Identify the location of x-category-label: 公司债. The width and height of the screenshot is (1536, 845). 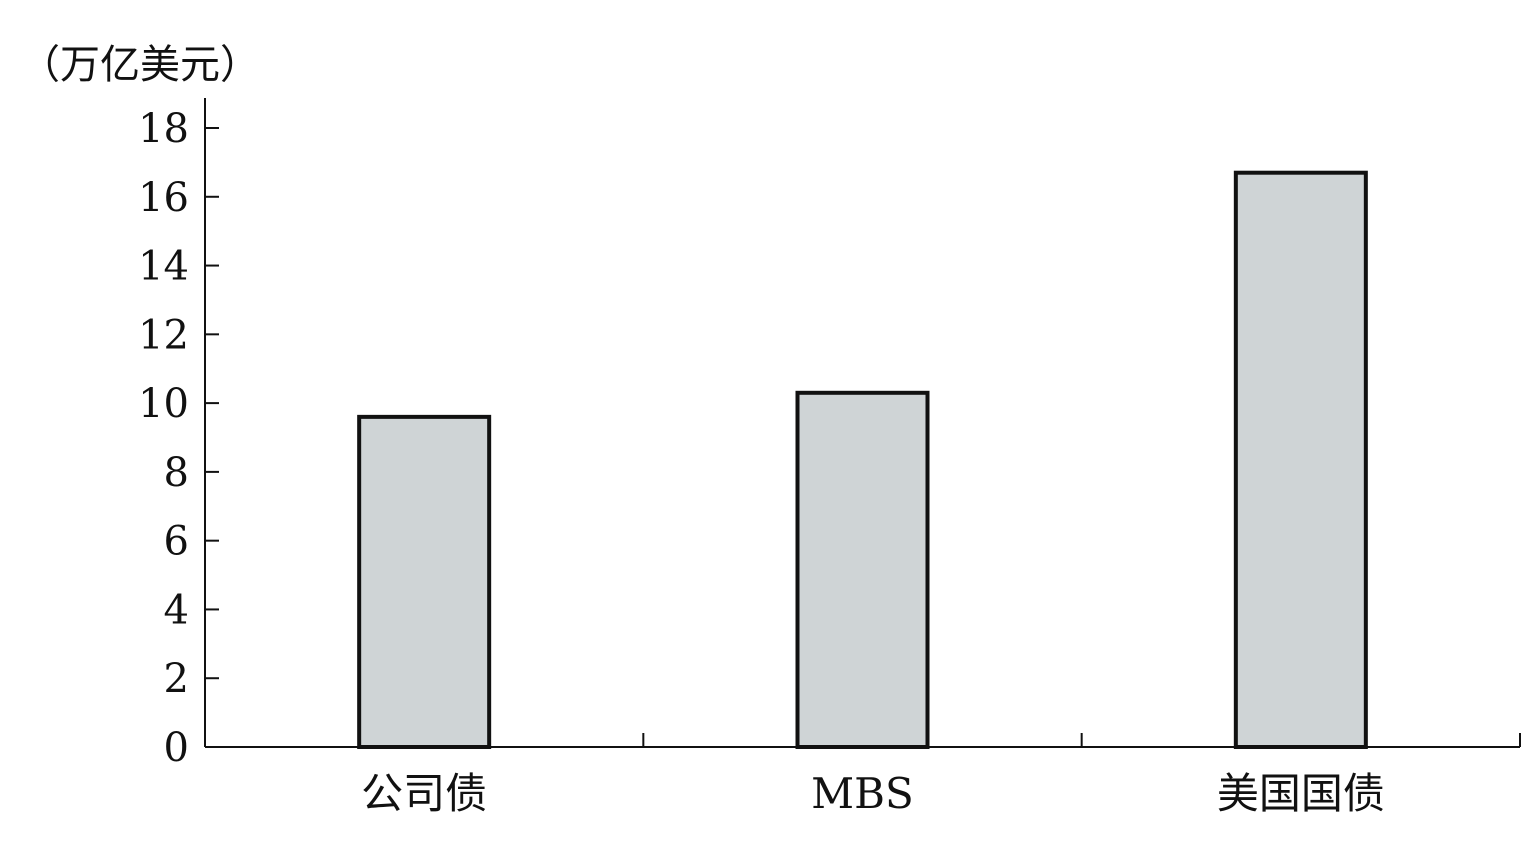
(424, 793).